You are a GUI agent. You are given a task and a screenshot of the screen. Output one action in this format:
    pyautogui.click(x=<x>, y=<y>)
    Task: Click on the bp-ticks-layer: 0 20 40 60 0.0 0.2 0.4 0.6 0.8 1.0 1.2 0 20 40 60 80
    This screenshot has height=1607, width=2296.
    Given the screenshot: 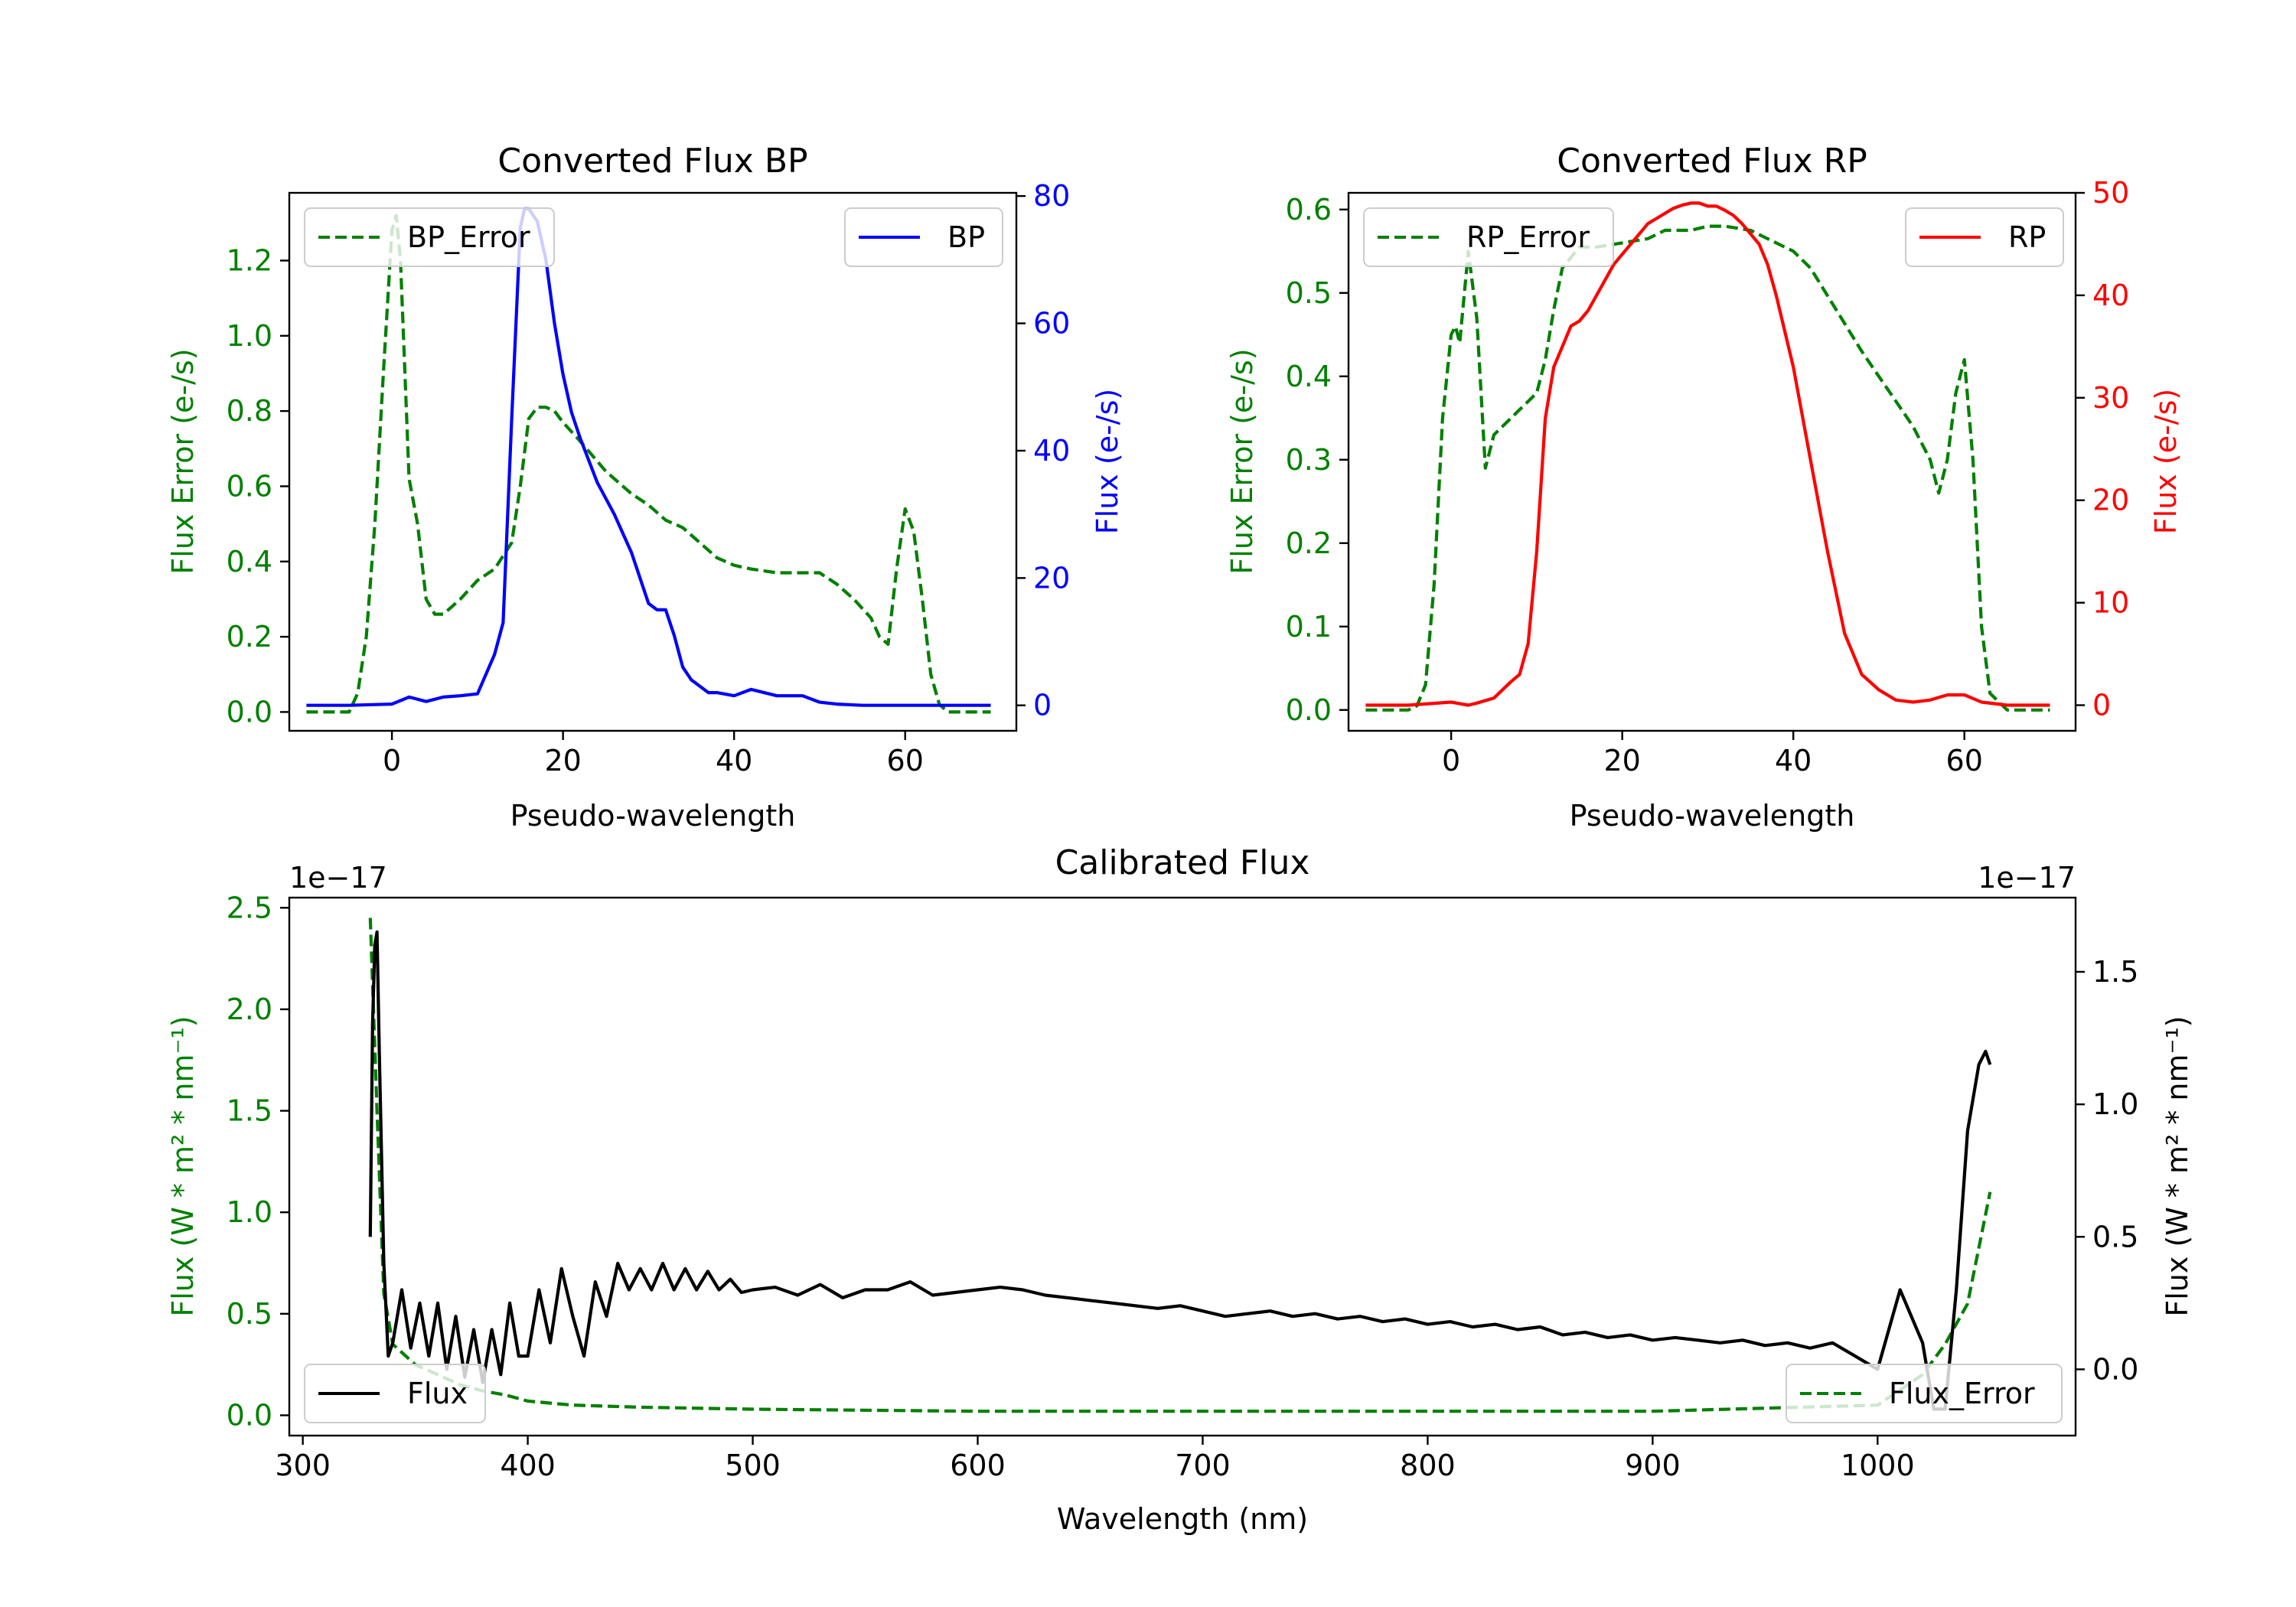 What is the action you would take?
    pyautogui.click(x=649, y=478)
    